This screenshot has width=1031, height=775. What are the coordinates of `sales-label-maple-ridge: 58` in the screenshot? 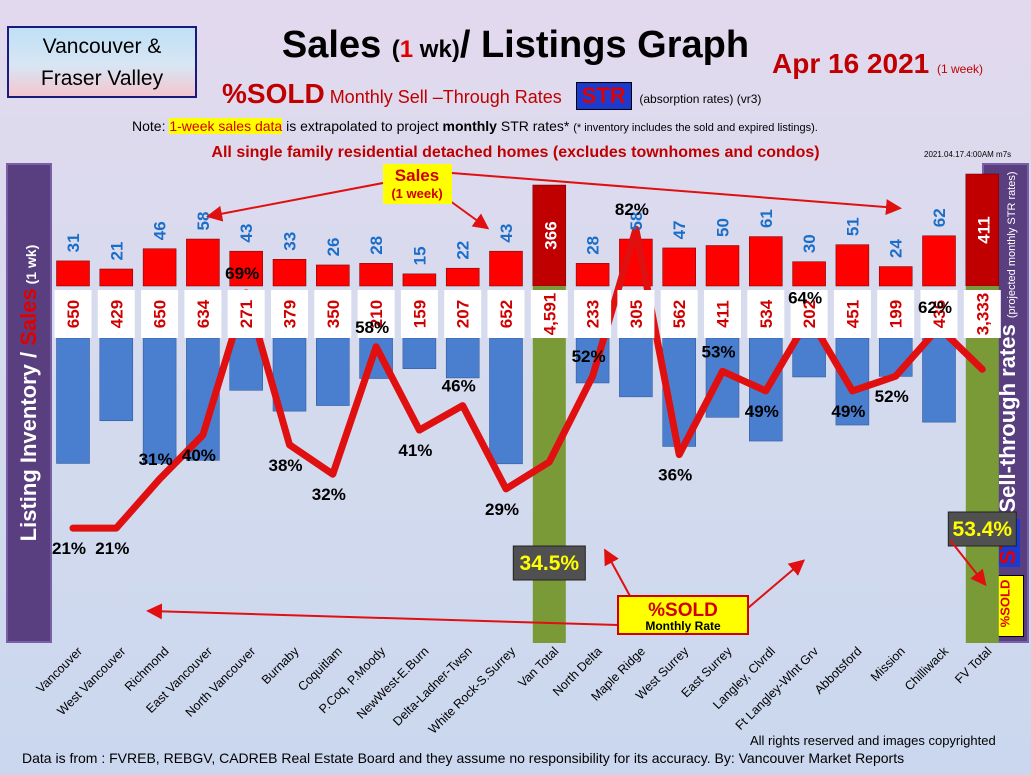 It's located at (636, 221).